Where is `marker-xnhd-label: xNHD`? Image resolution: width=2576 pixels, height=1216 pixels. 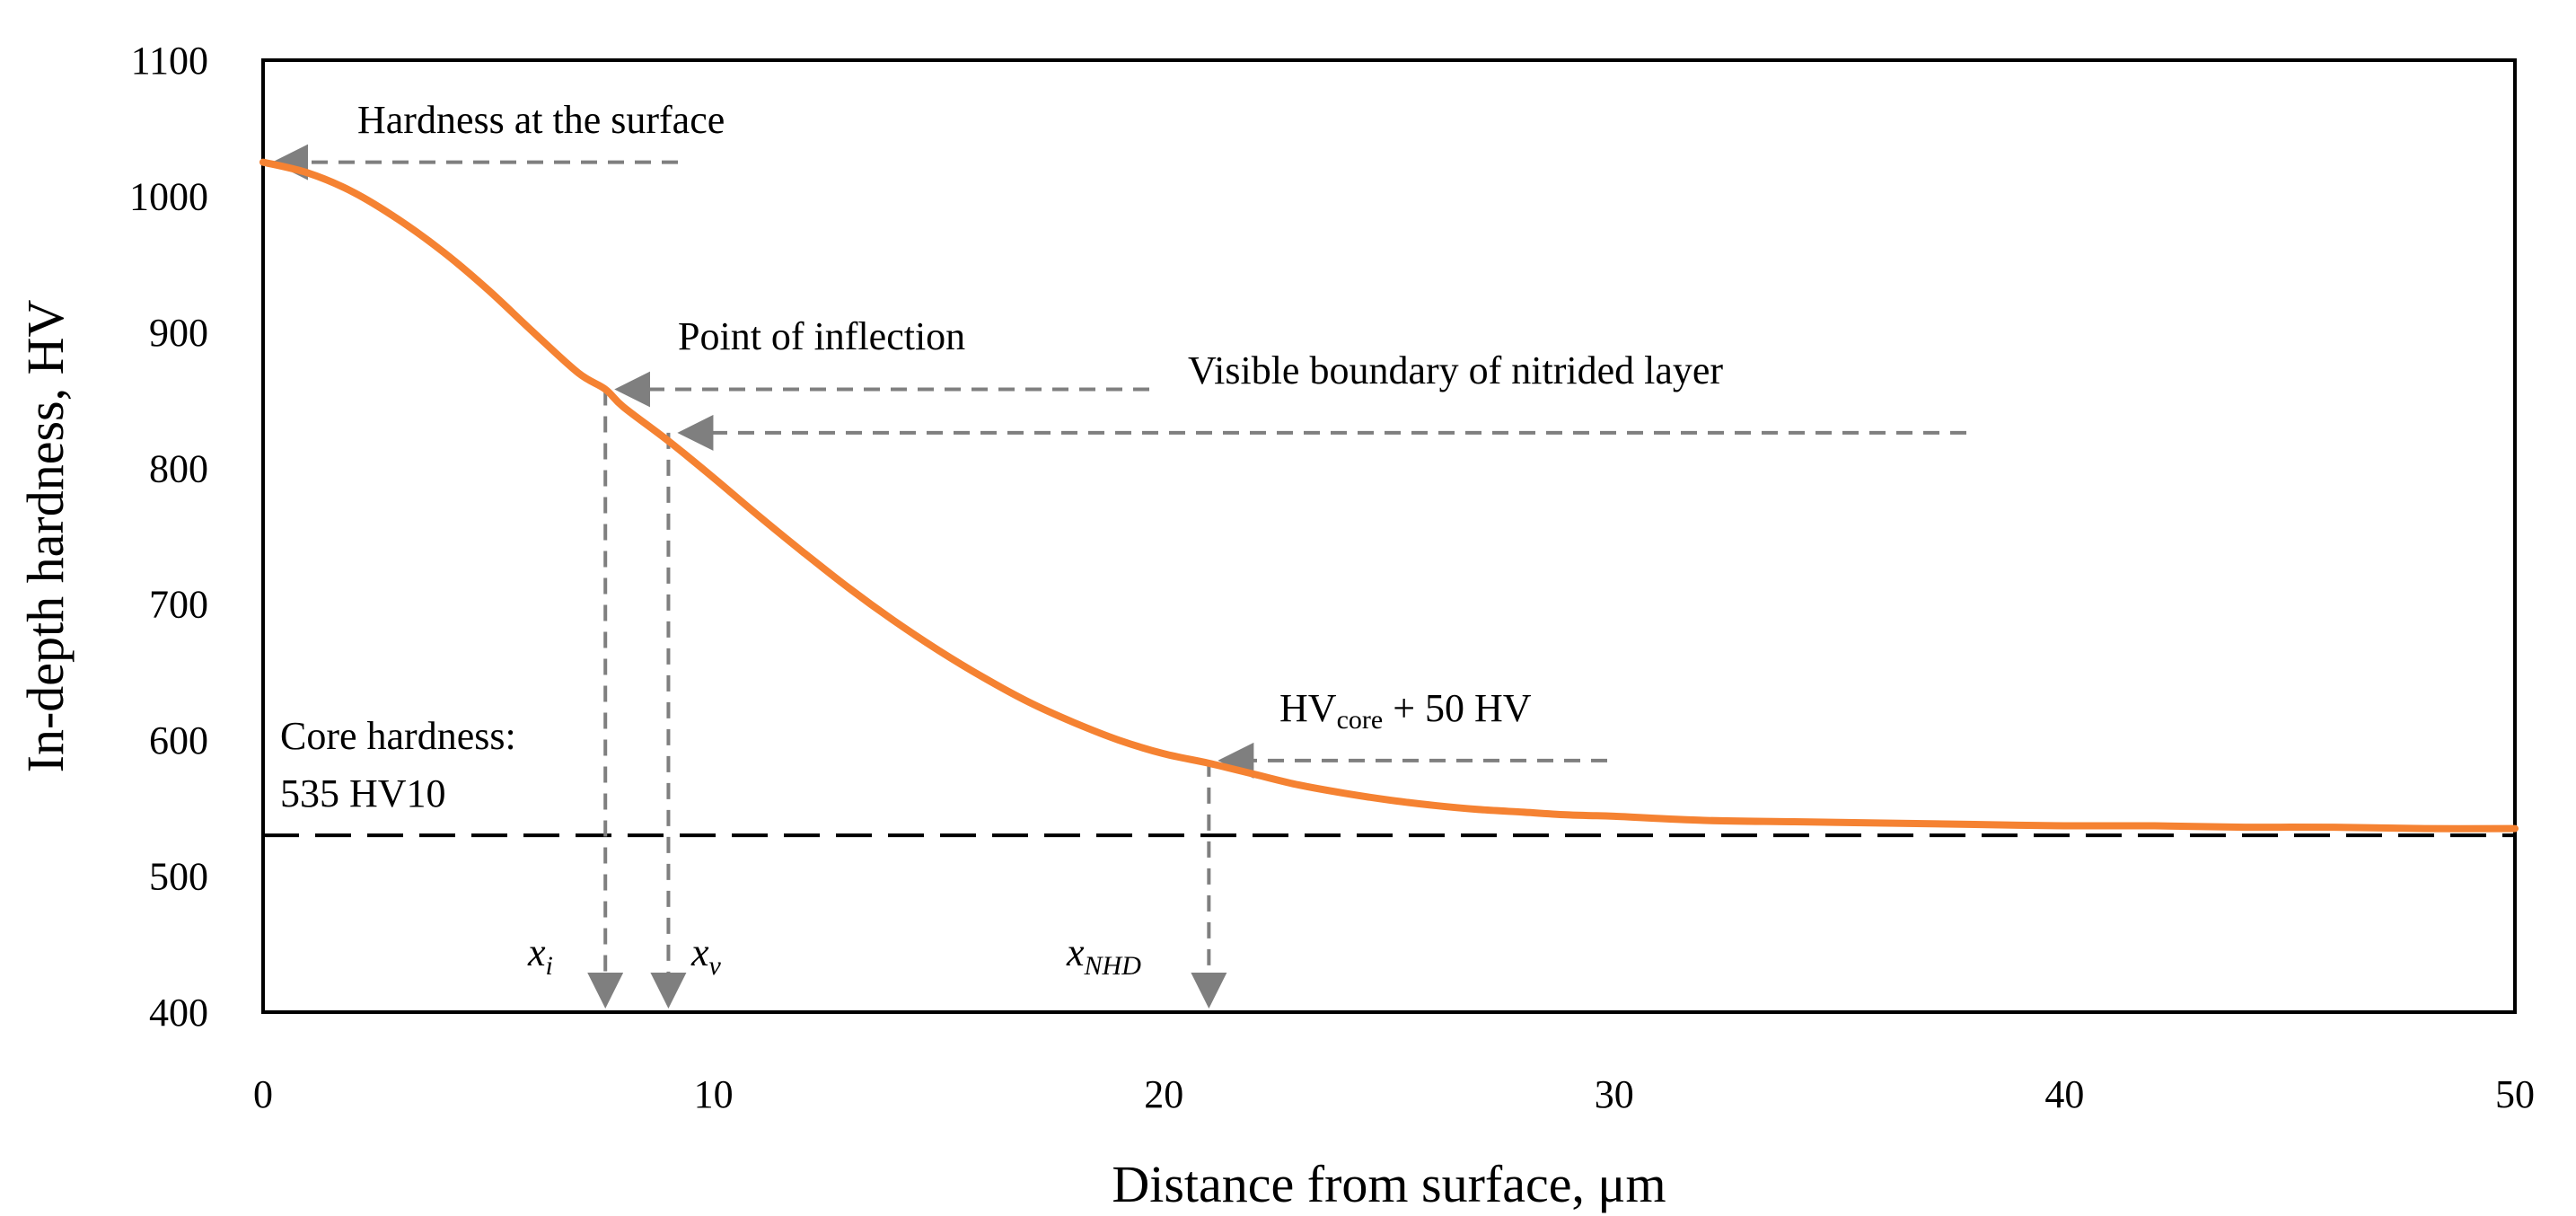
marker-xnhd-label: xNHD is located at coordinates (1103, 955).